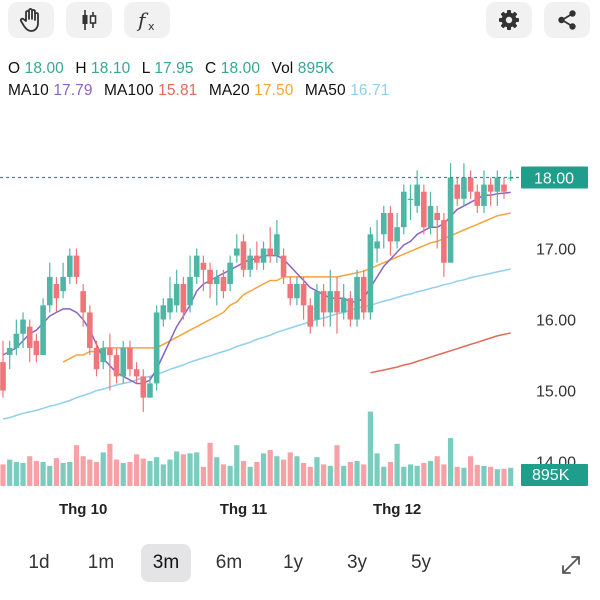  I want to click on ma100-line, so click(440, 353).